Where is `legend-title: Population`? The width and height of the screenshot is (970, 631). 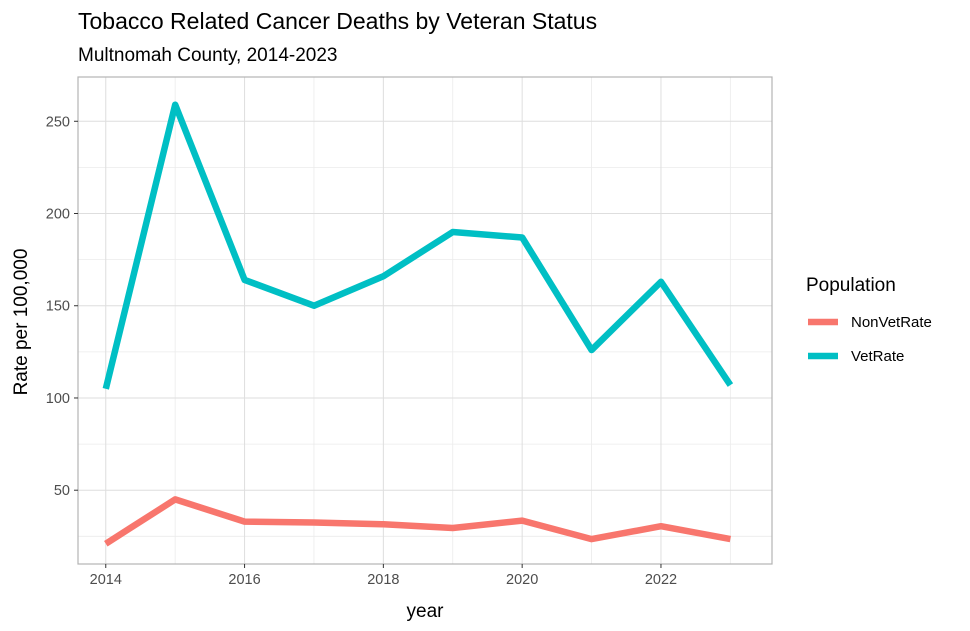 legend-title: Population is located at coordinates (851, 285).